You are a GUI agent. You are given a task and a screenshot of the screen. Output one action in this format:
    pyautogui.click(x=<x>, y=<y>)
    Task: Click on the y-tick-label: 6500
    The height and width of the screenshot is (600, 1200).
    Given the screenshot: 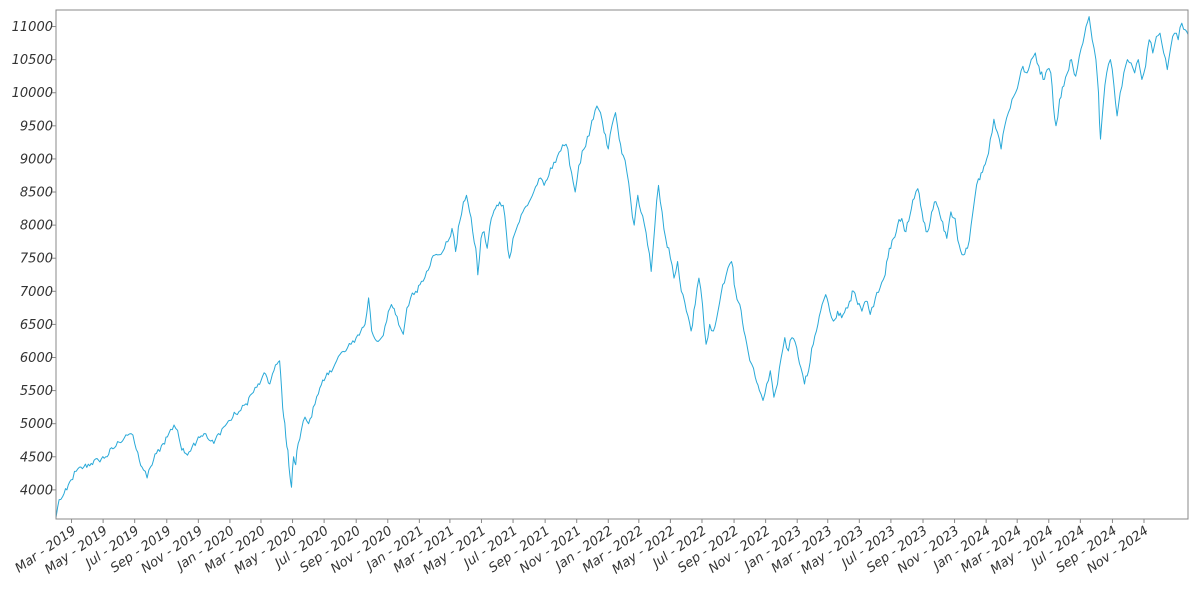 What is the action you would take?
    pyautogui.click(x=36, y=325)
    